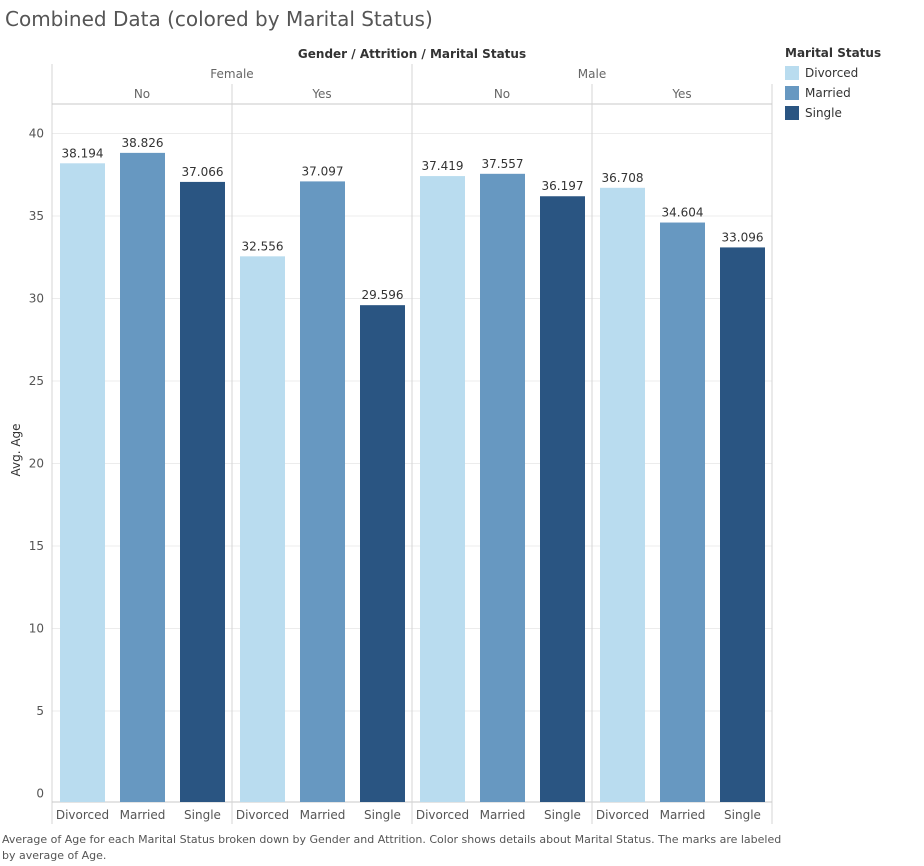  I want to click on legend-label-single: Single, so click(823, 113).